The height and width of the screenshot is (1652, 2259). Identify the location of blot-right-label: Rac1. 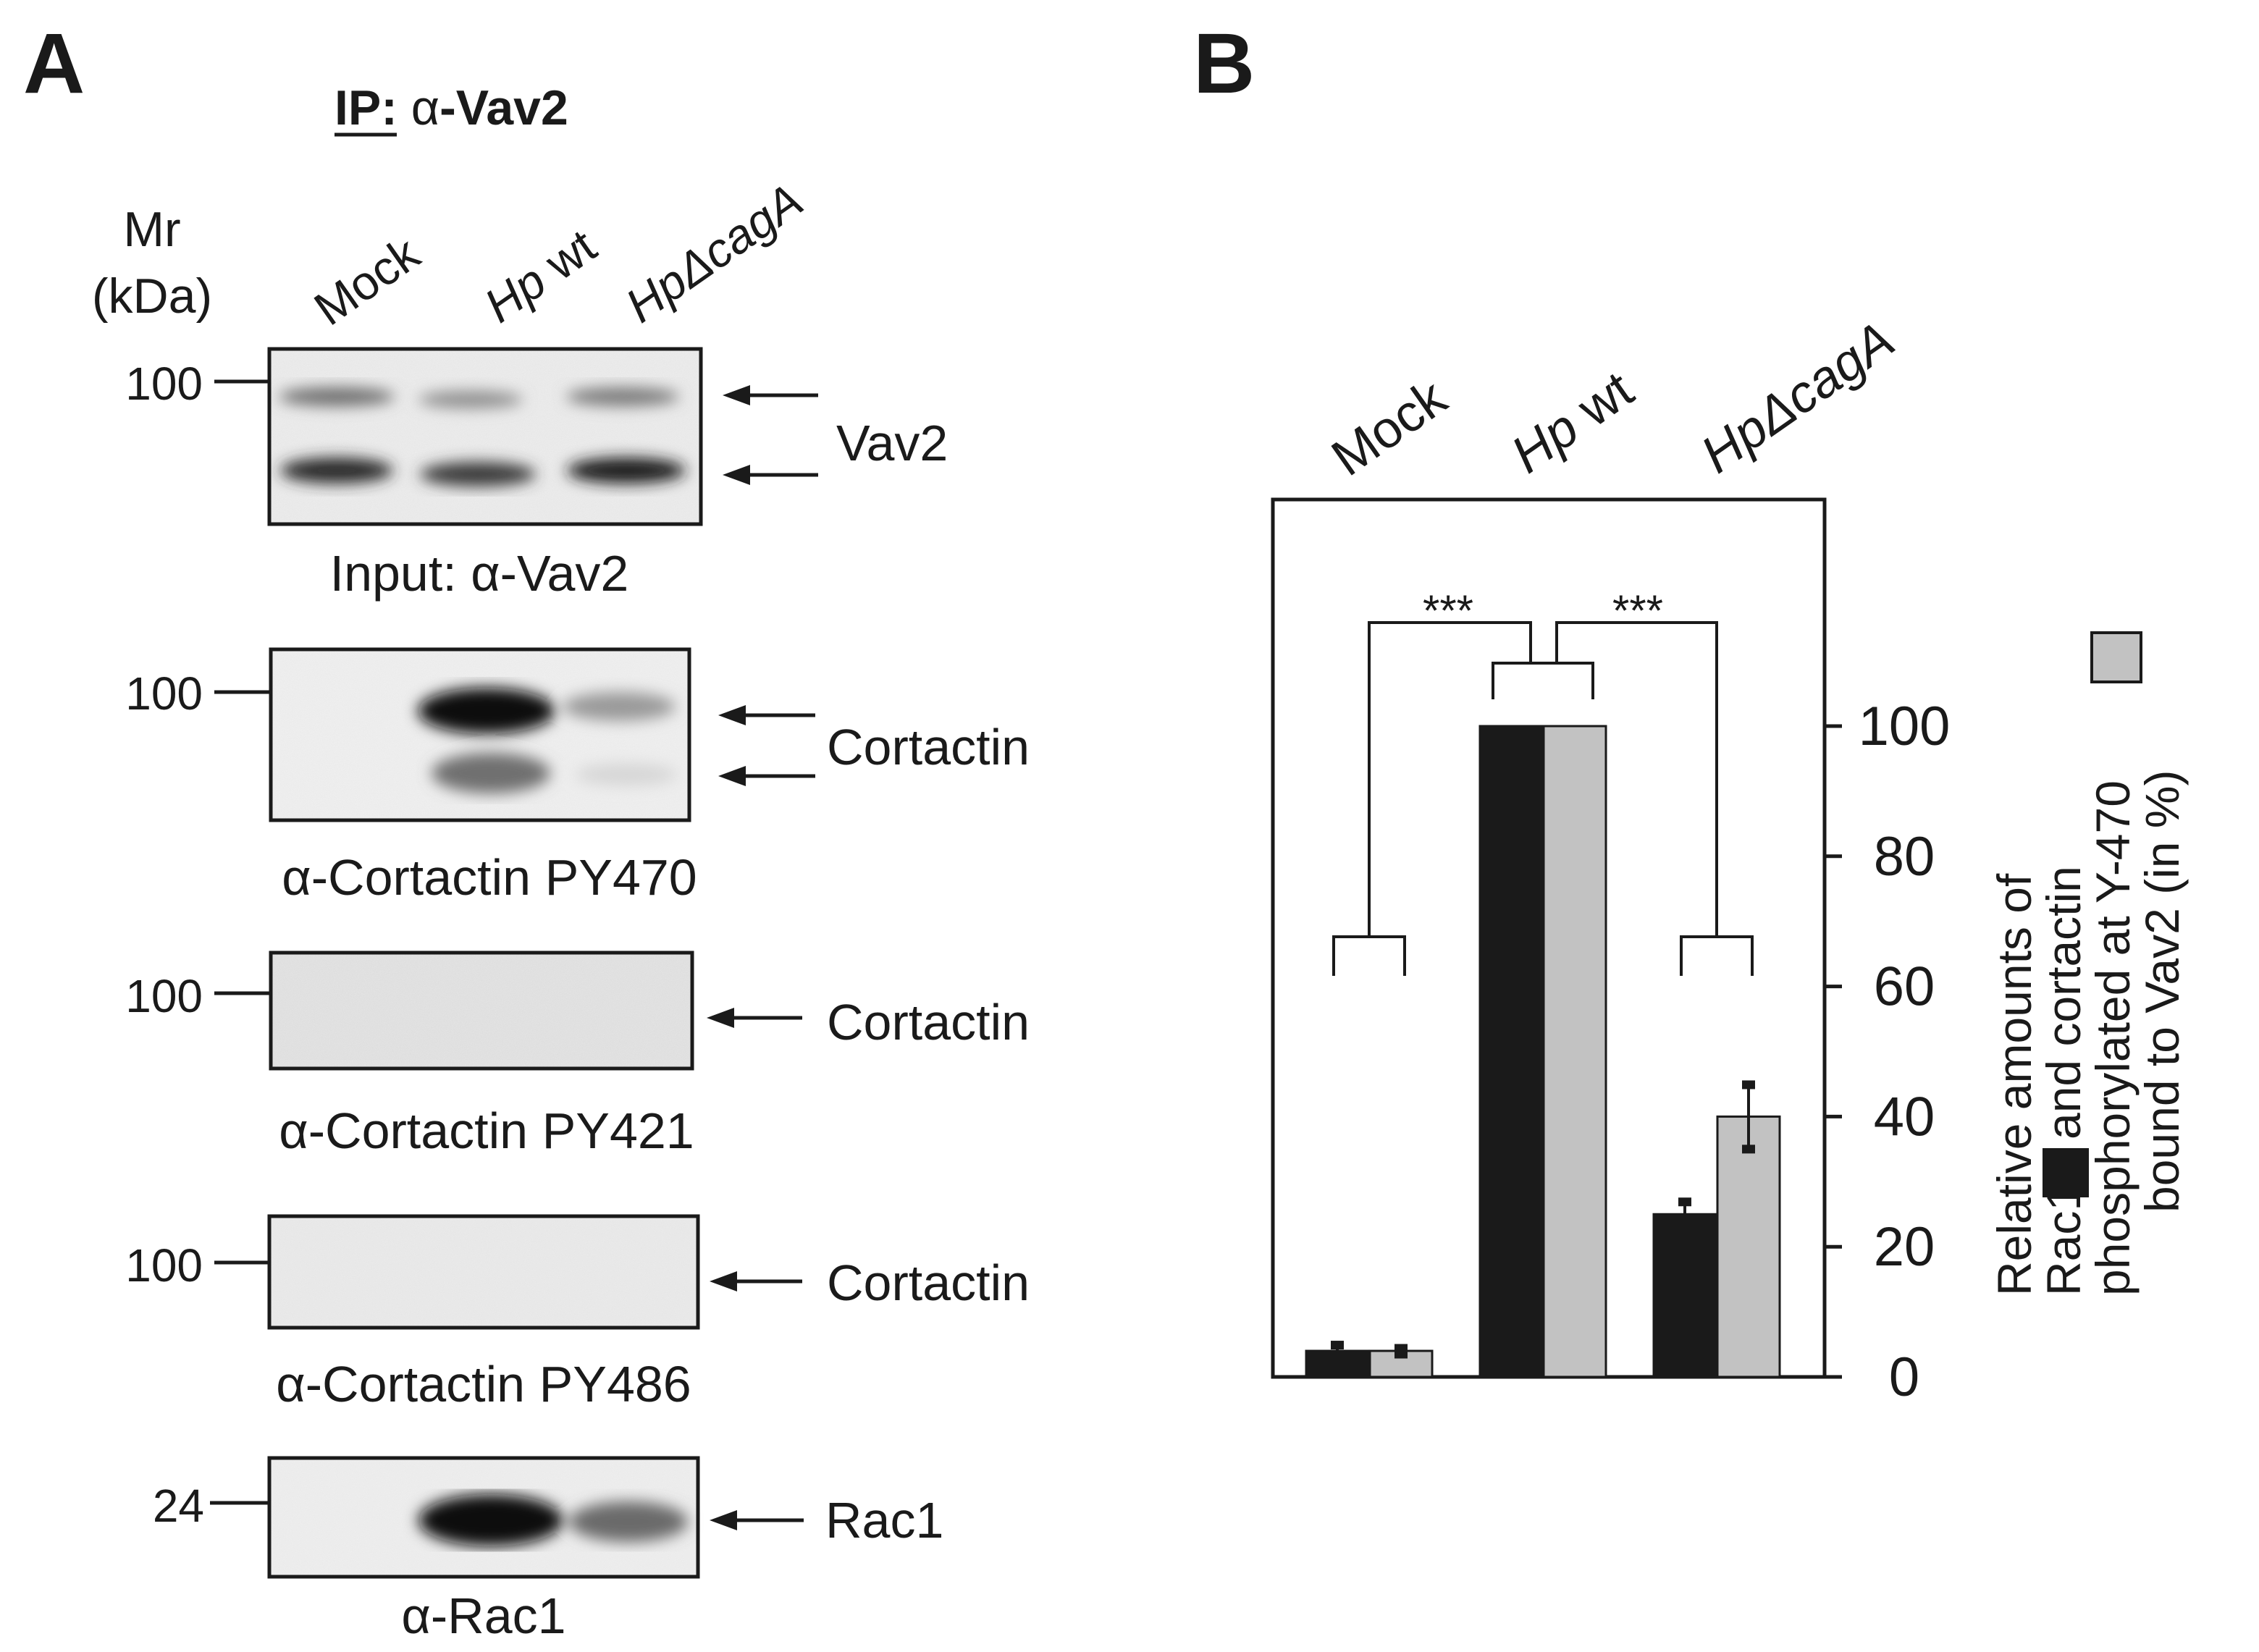
(884, 1520).